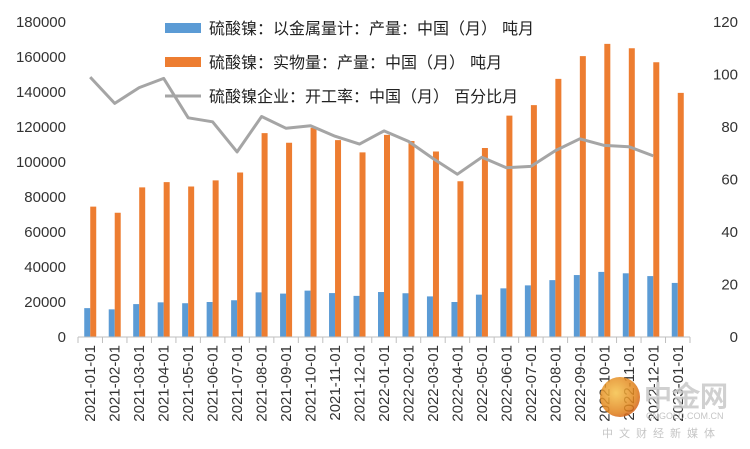 The width and height of the screenshot is (750, 449). Describe the element at coordinates (620, 397) in the screenshot. I see `watermark-logo-icon` at that location.